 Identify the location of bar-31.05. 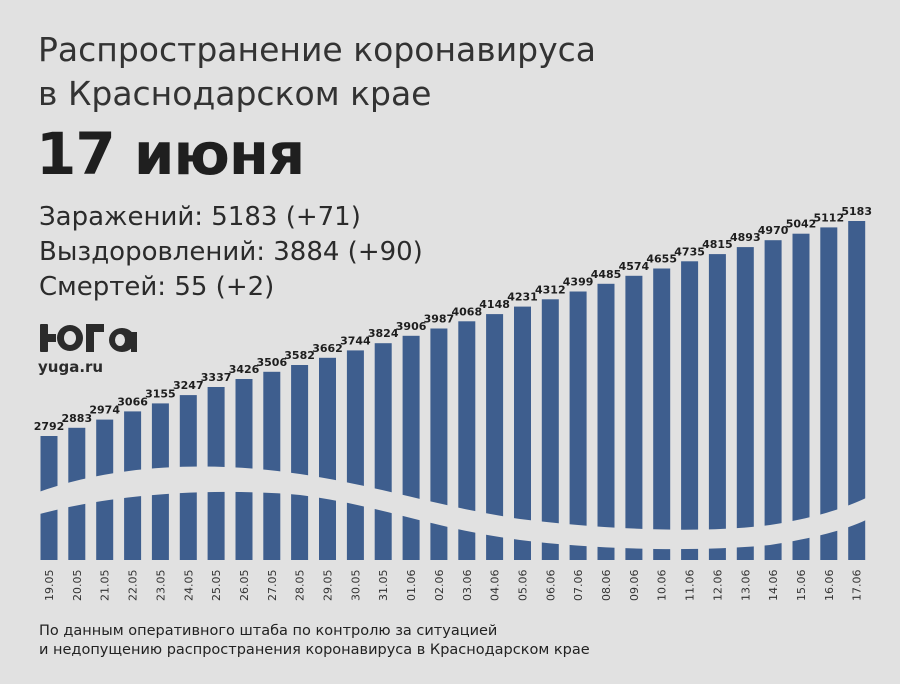
(383, 451).